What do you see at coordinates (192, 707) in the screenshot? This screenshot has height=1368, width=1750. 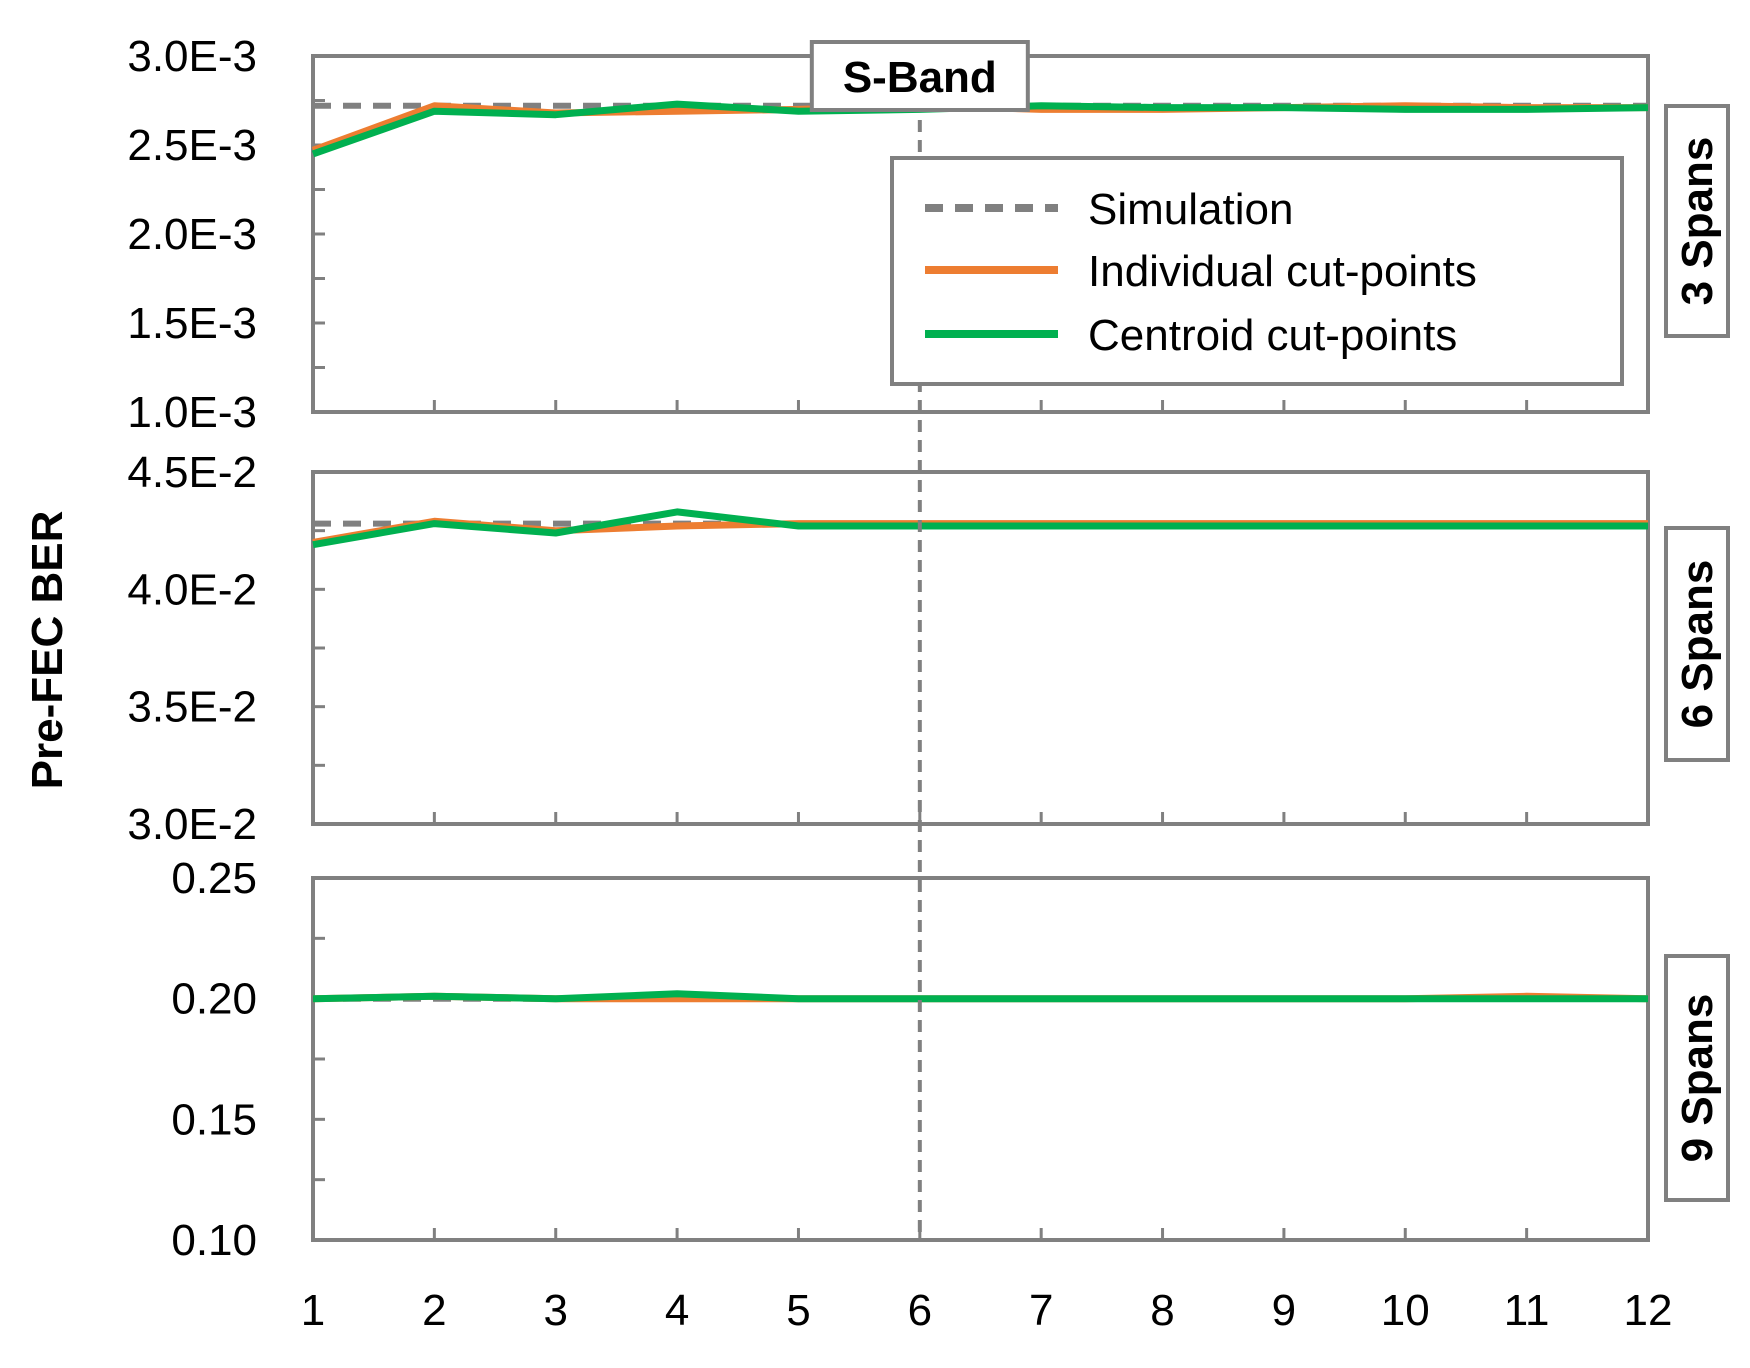 I see `y-tick-label: 3.5E-2` at bounding box center [192, 707].